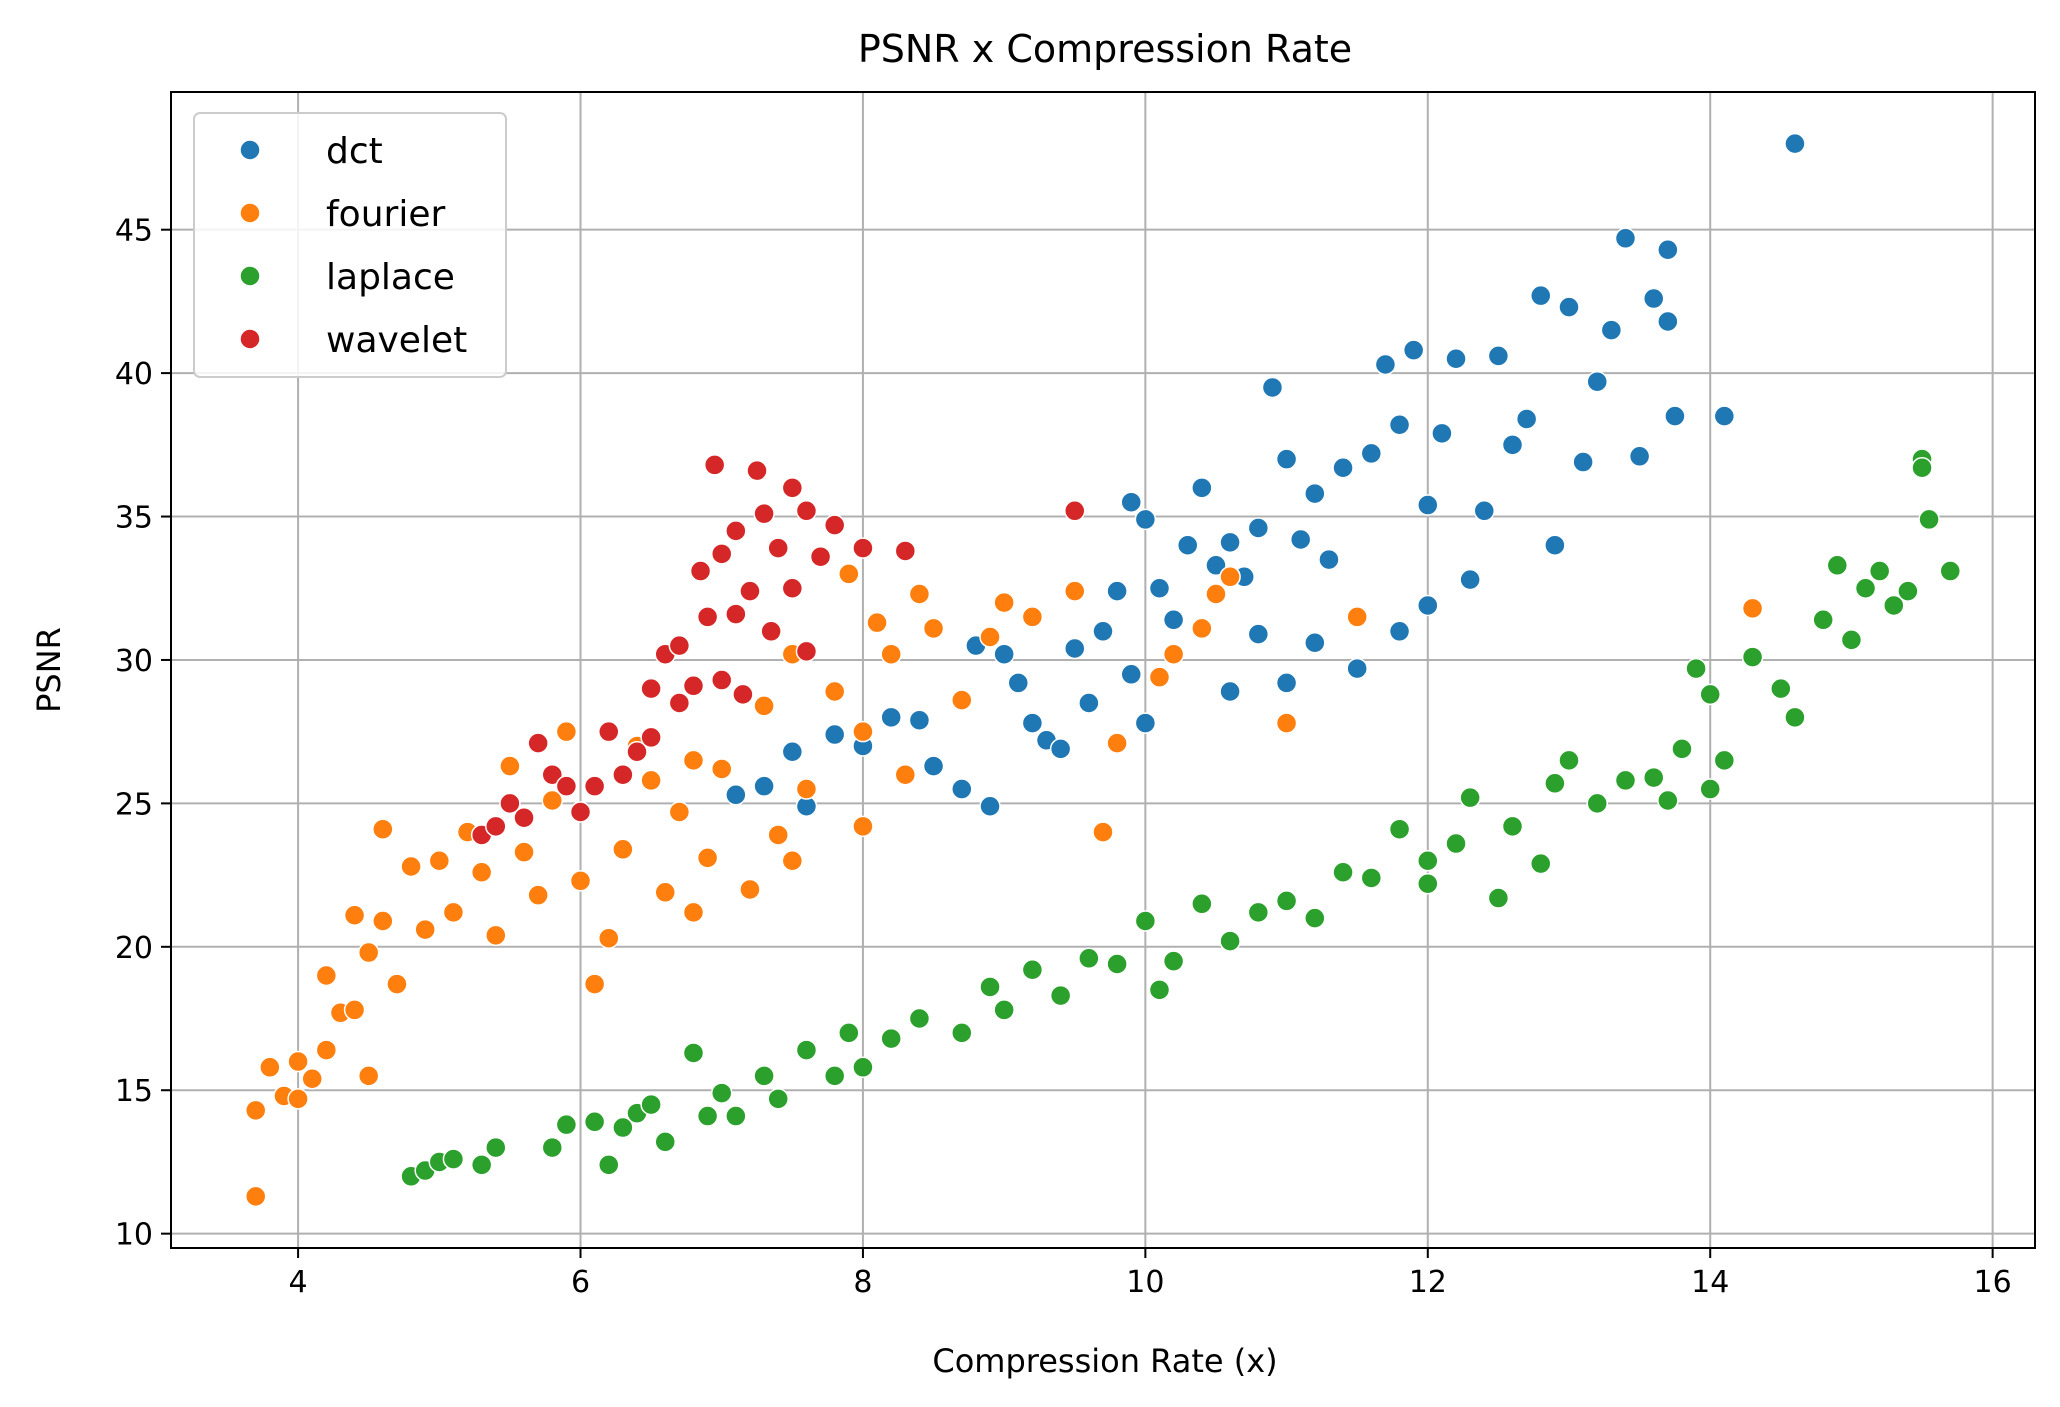  Describe the element at coordinates (390, 277) in the screenshot. I see `legend-label: laplace` at that location.